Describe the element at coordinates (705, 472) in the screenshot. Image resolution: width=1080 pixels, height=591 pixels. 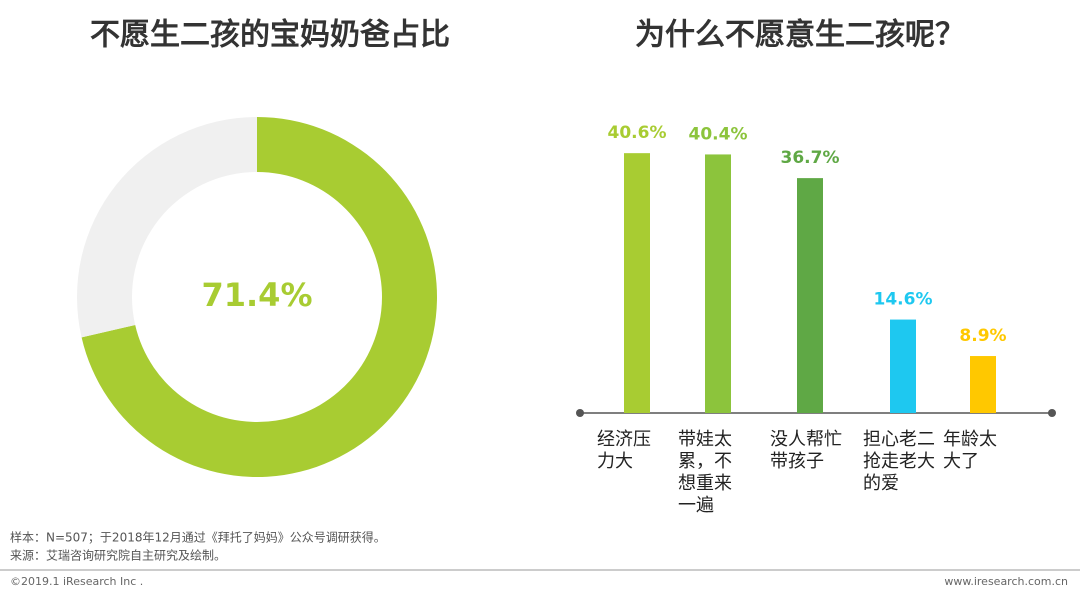
I see `category-label: 带娃太累，不想重来一遍` at that location.